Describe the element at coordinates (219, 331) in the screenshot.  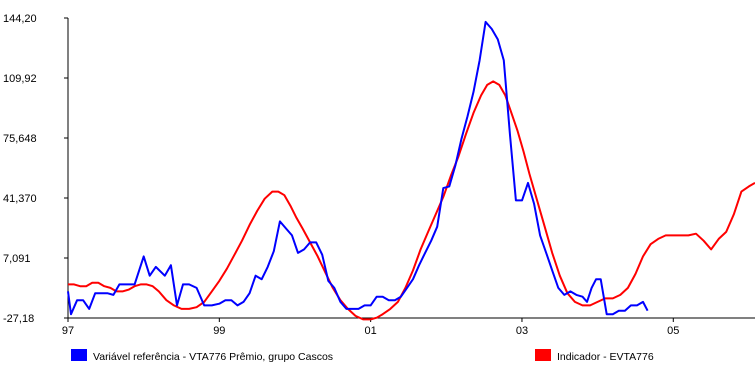
I see `x-tick-label: 99` at that location.